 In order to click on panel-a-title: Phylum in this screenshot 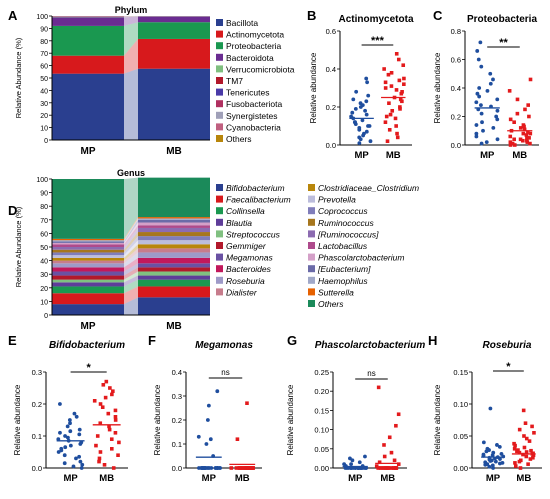, I will do `click(131, 10)`.